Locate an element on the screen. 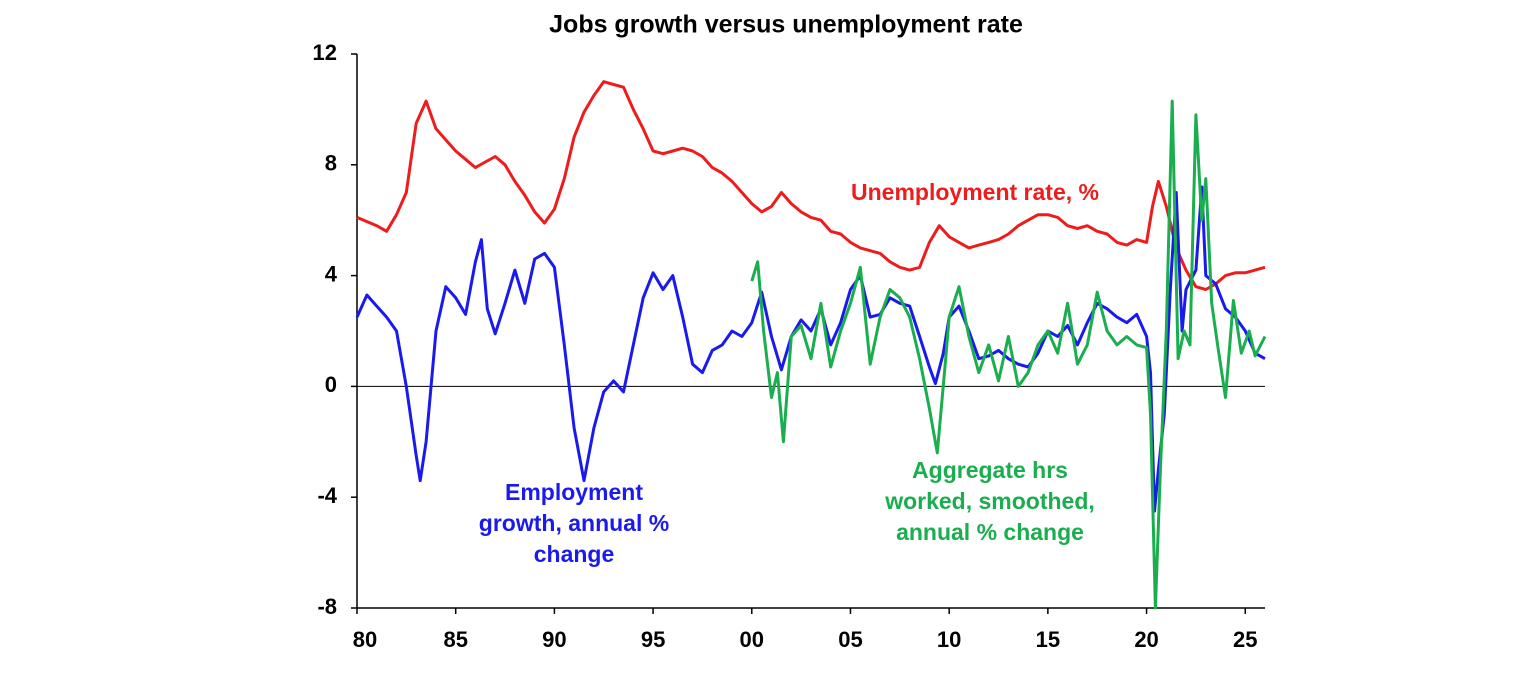 The image size is (1536, 680). x-tick-label: 00 is located at coordinates (752, 639).